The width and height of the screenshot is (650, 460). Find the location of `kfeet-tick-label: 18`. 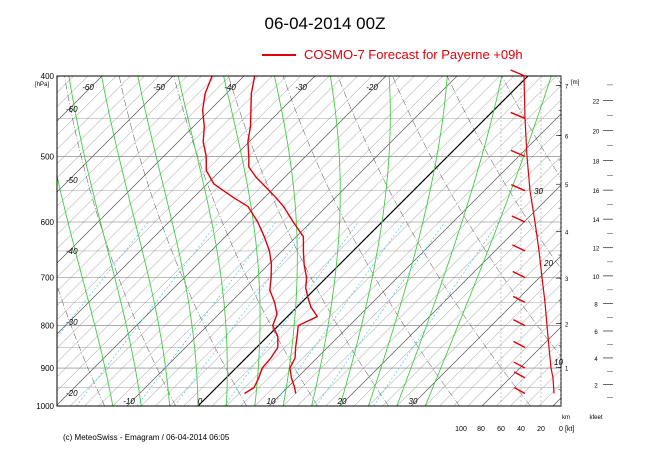

kfeet-tick-label: 18 is located at coordinates (596, 163).